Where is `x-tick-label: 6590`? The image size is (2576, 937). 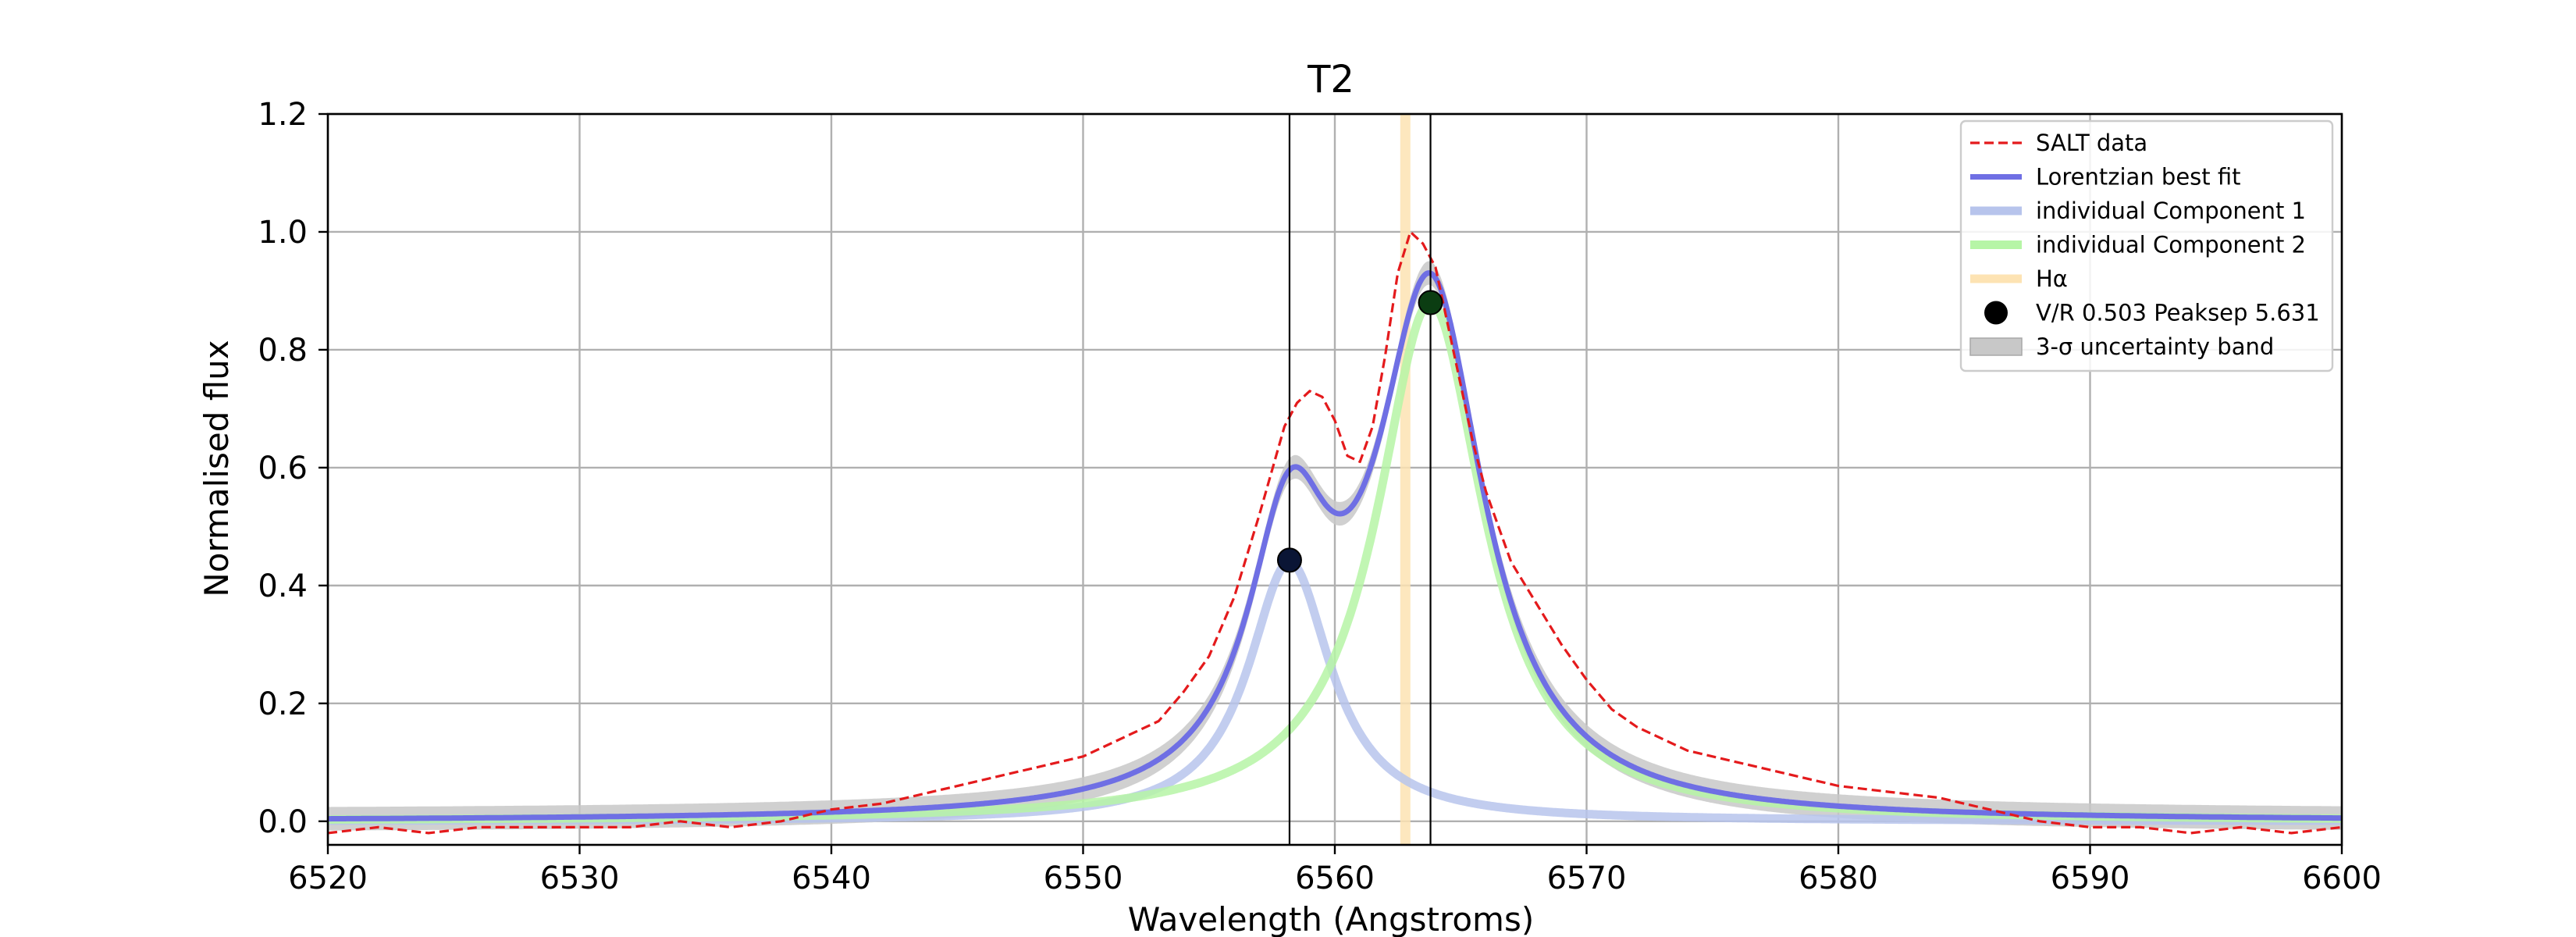 x-tick-label: 6590 is located at coordinates (2090, 878).